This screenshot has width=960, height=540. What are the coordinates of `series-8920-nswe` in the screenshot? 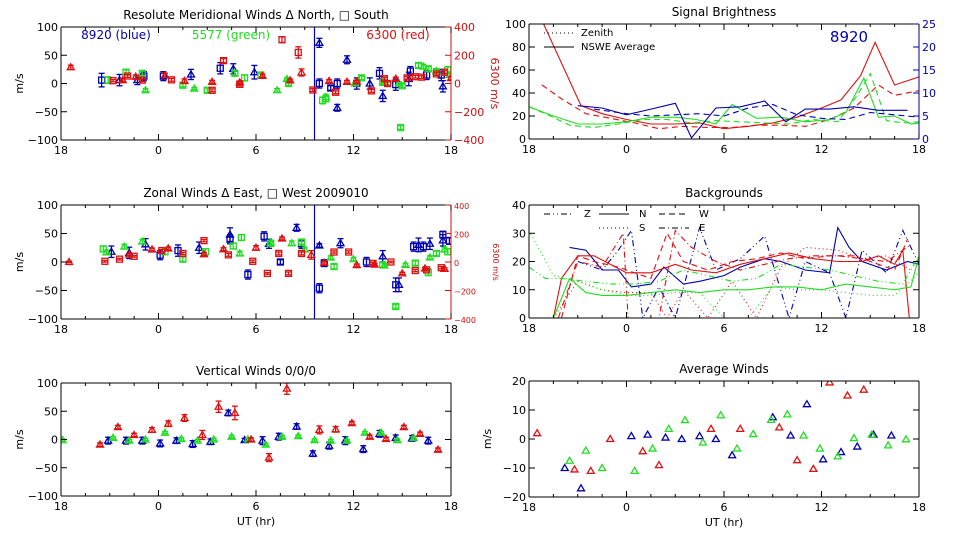 It's located at (742, 119).